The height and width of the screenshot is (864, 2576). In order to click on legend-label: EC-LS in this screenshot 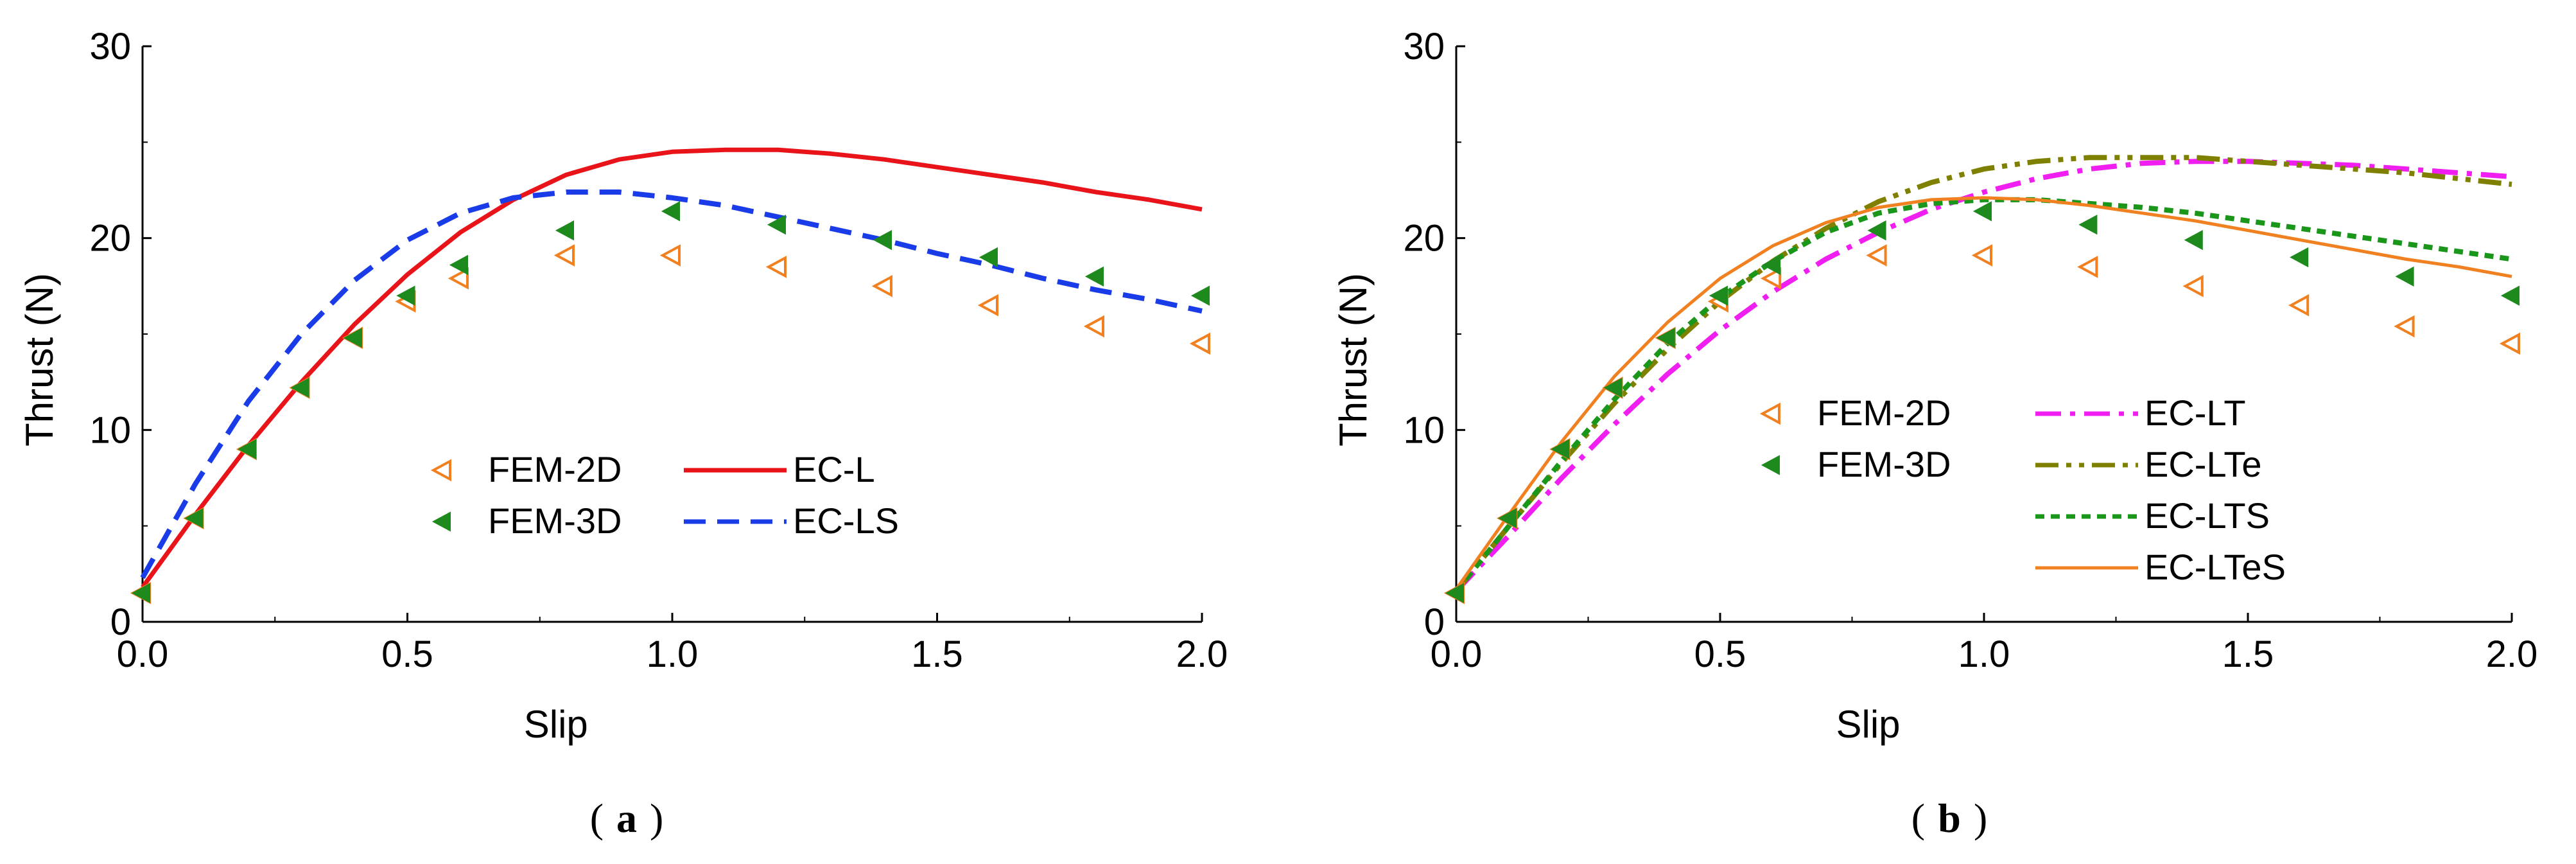, I will do `click(846, 521)`.